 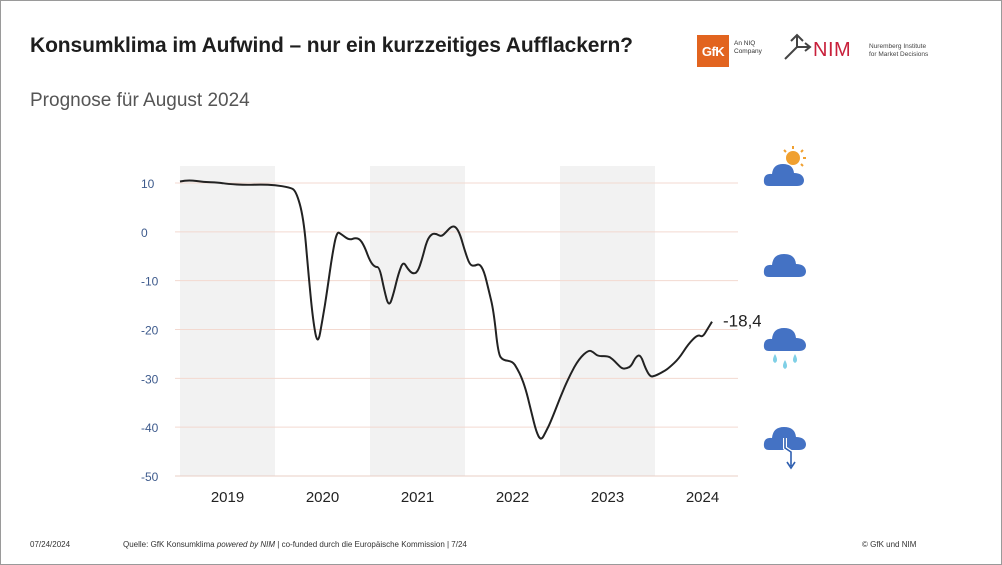 What do you see at coordinates (784, 265) in the screenshot?
I see `cloud-icon` at bounding box center [784, 265].